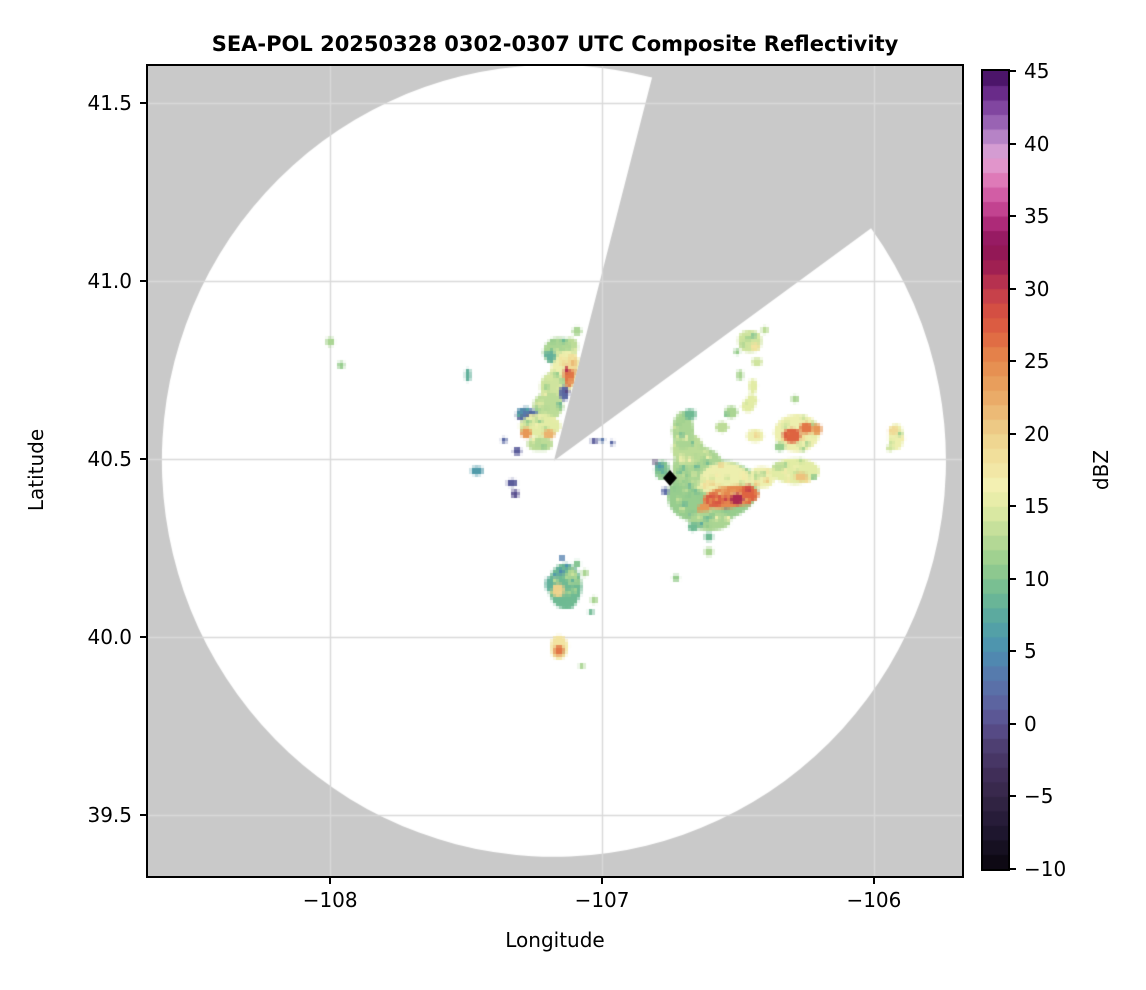 This screenshot has height=990, width=1146. I want to click on colorbar-tick-label: 40, so click(1037, 143).